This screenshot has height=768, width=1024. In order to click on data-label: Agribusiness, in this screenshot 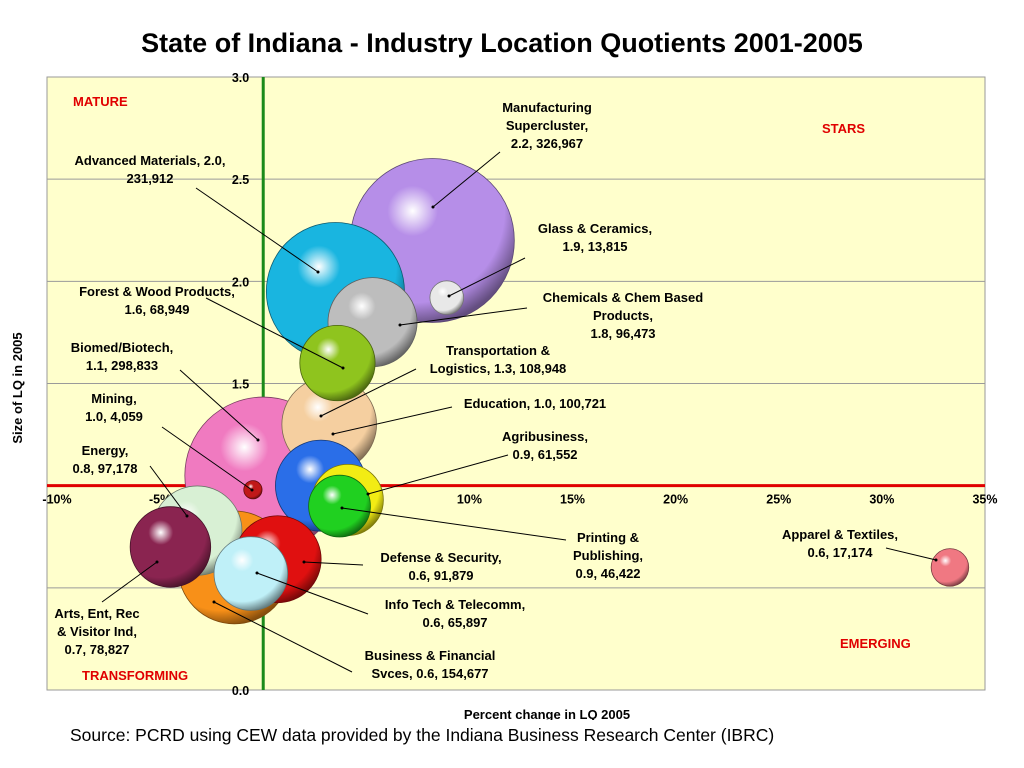, I will do `click(545, 436)`.